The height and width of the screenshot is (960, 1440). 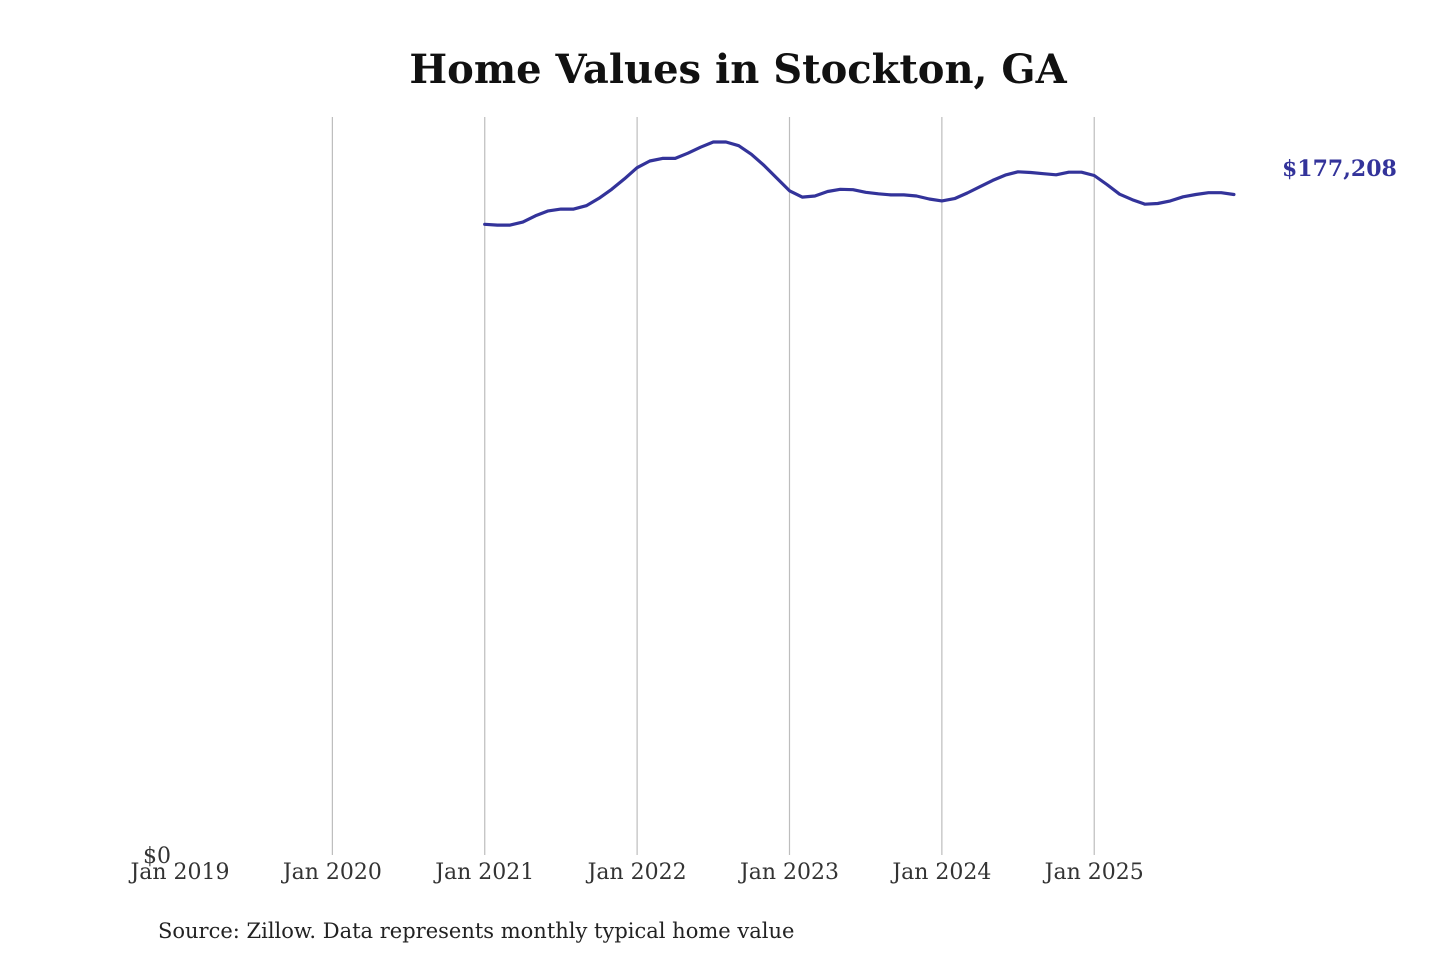 What do you see at coordinates (1339, 169) in the screenshot?
I see `last-value-label: $177,208` at bounding box center [1339, 169].